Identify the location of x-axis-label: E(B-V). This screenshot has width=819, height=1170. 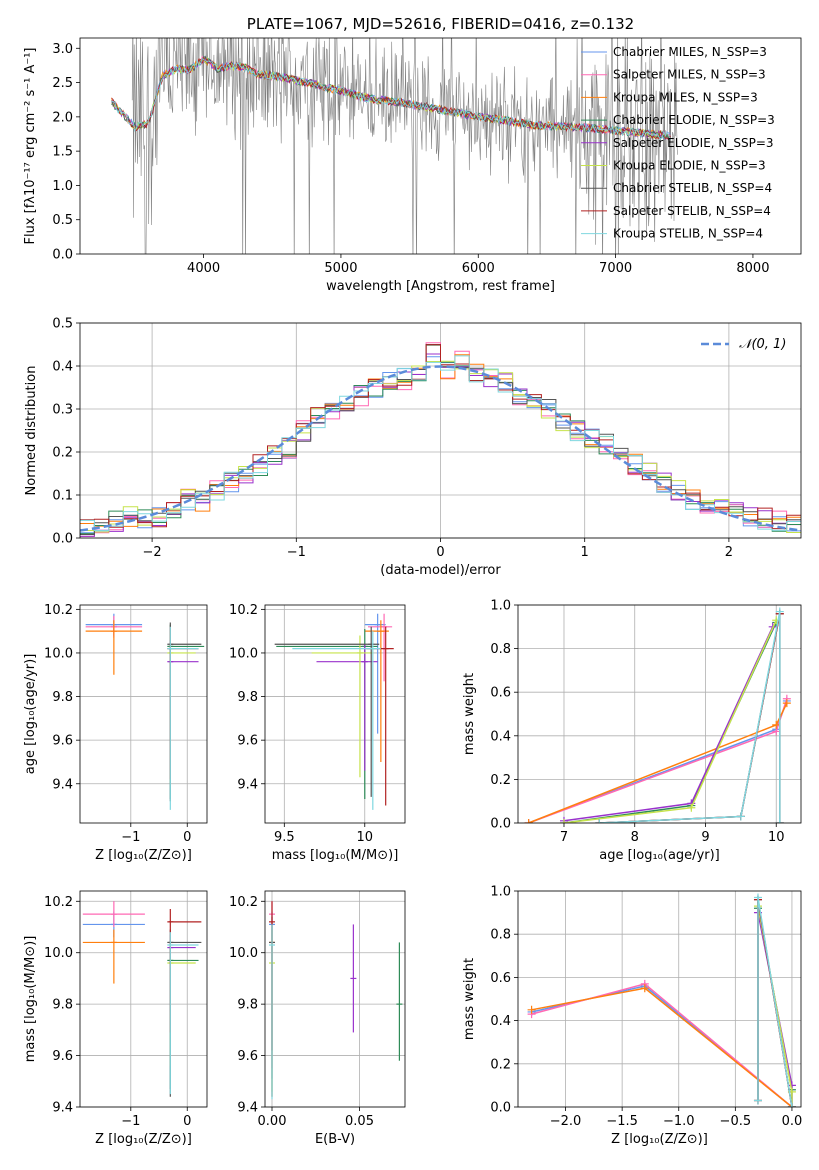
(335, 1139).